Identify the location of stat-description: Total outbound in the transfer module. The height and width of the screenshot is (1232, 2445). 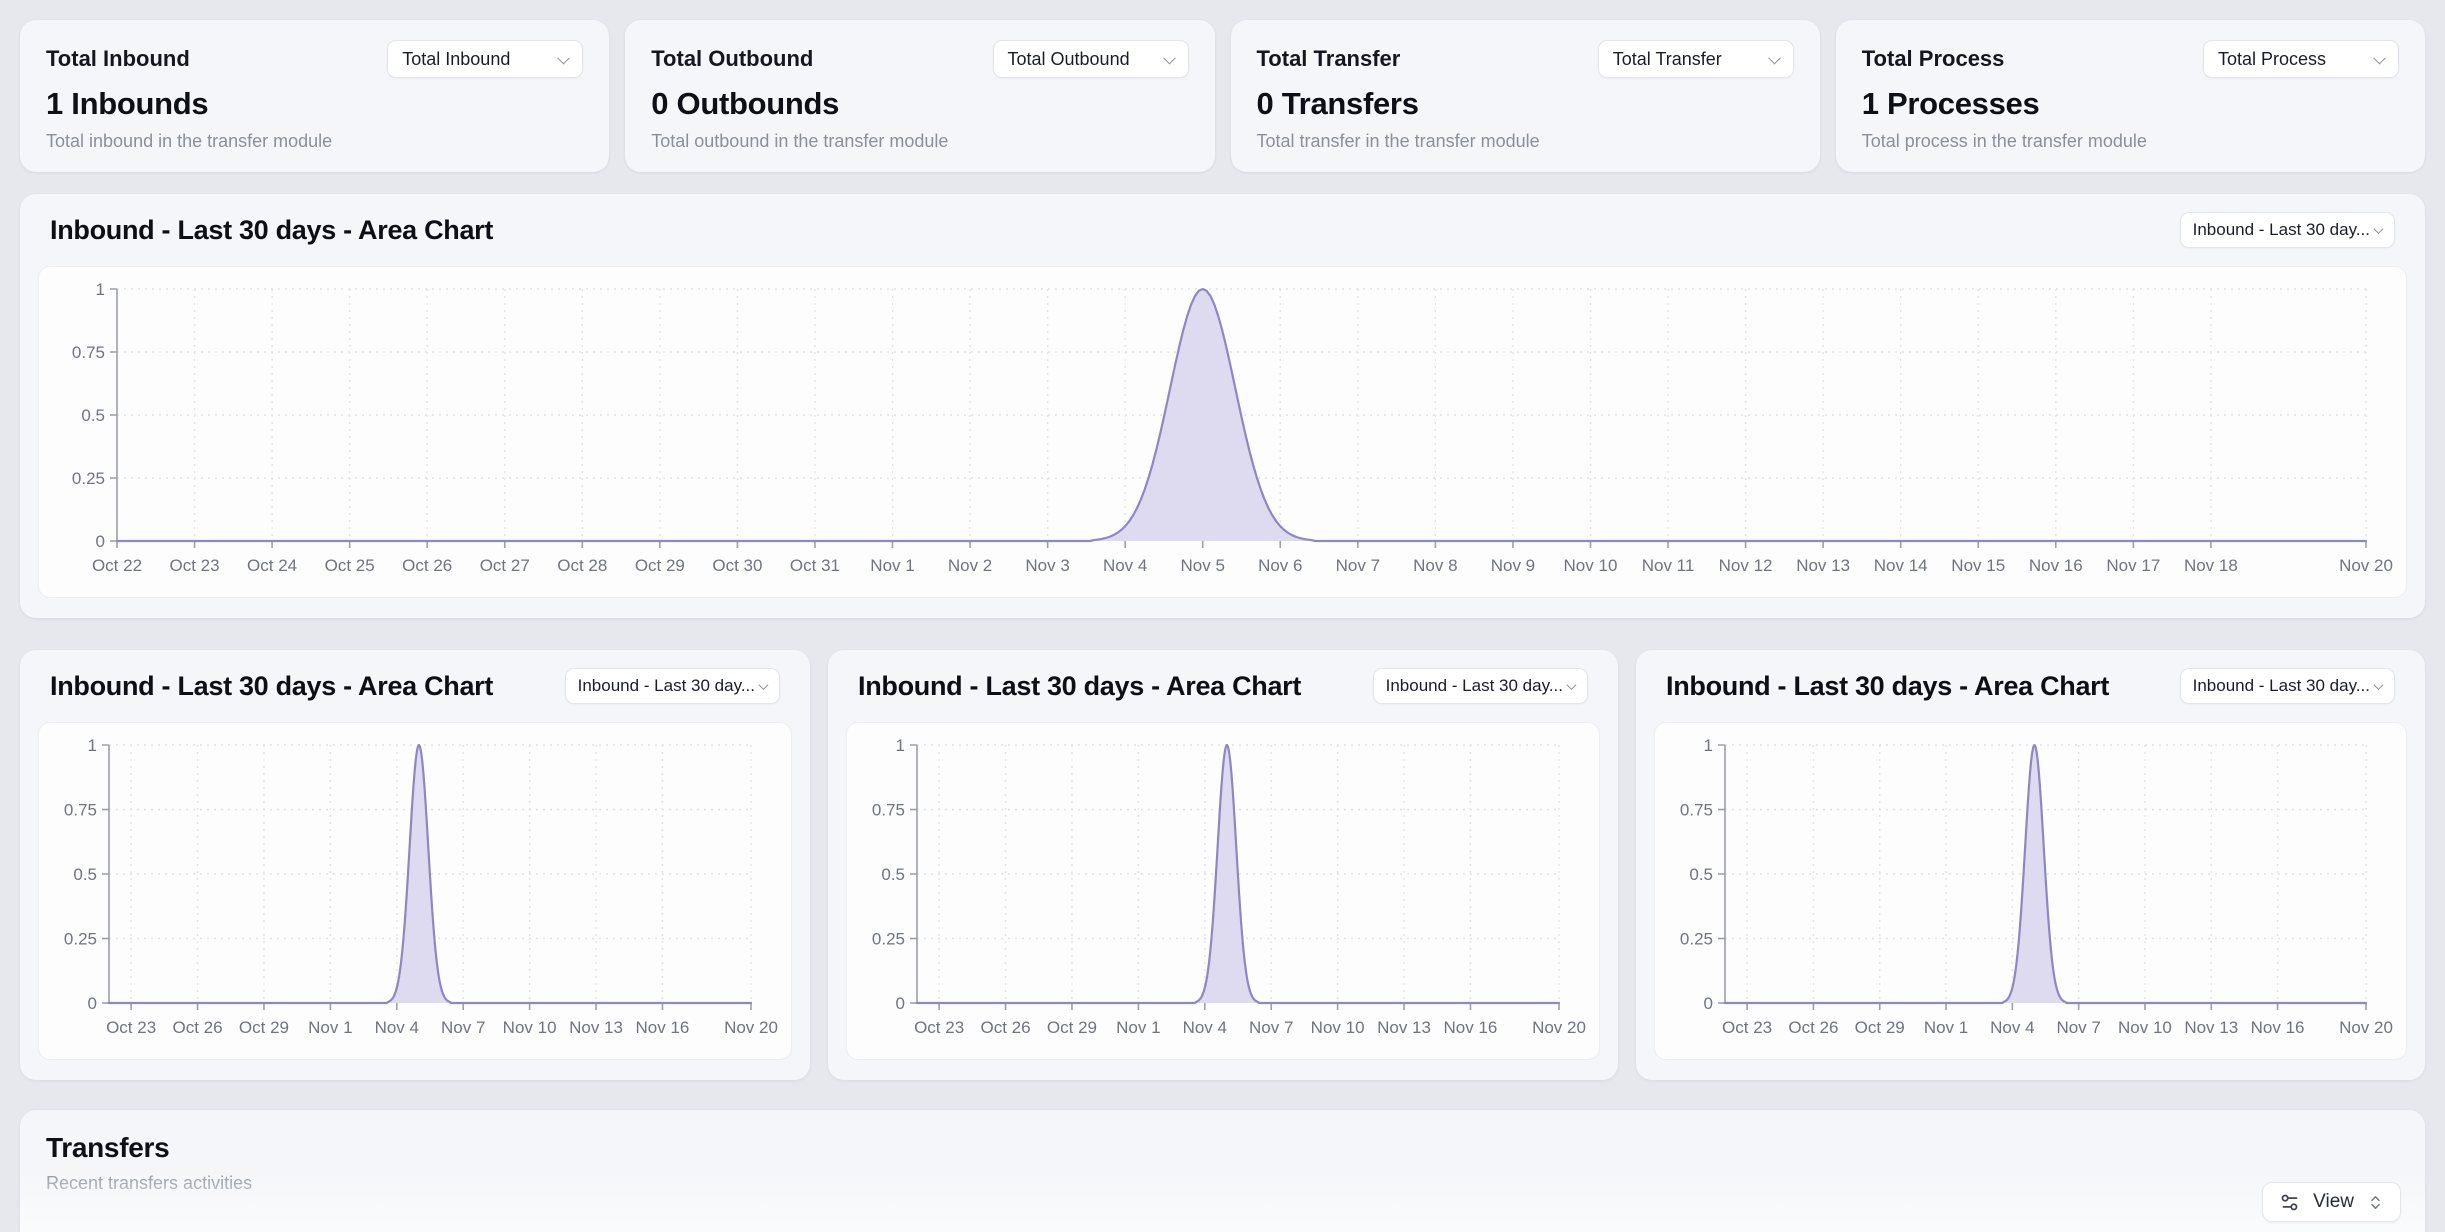
(800, 141).